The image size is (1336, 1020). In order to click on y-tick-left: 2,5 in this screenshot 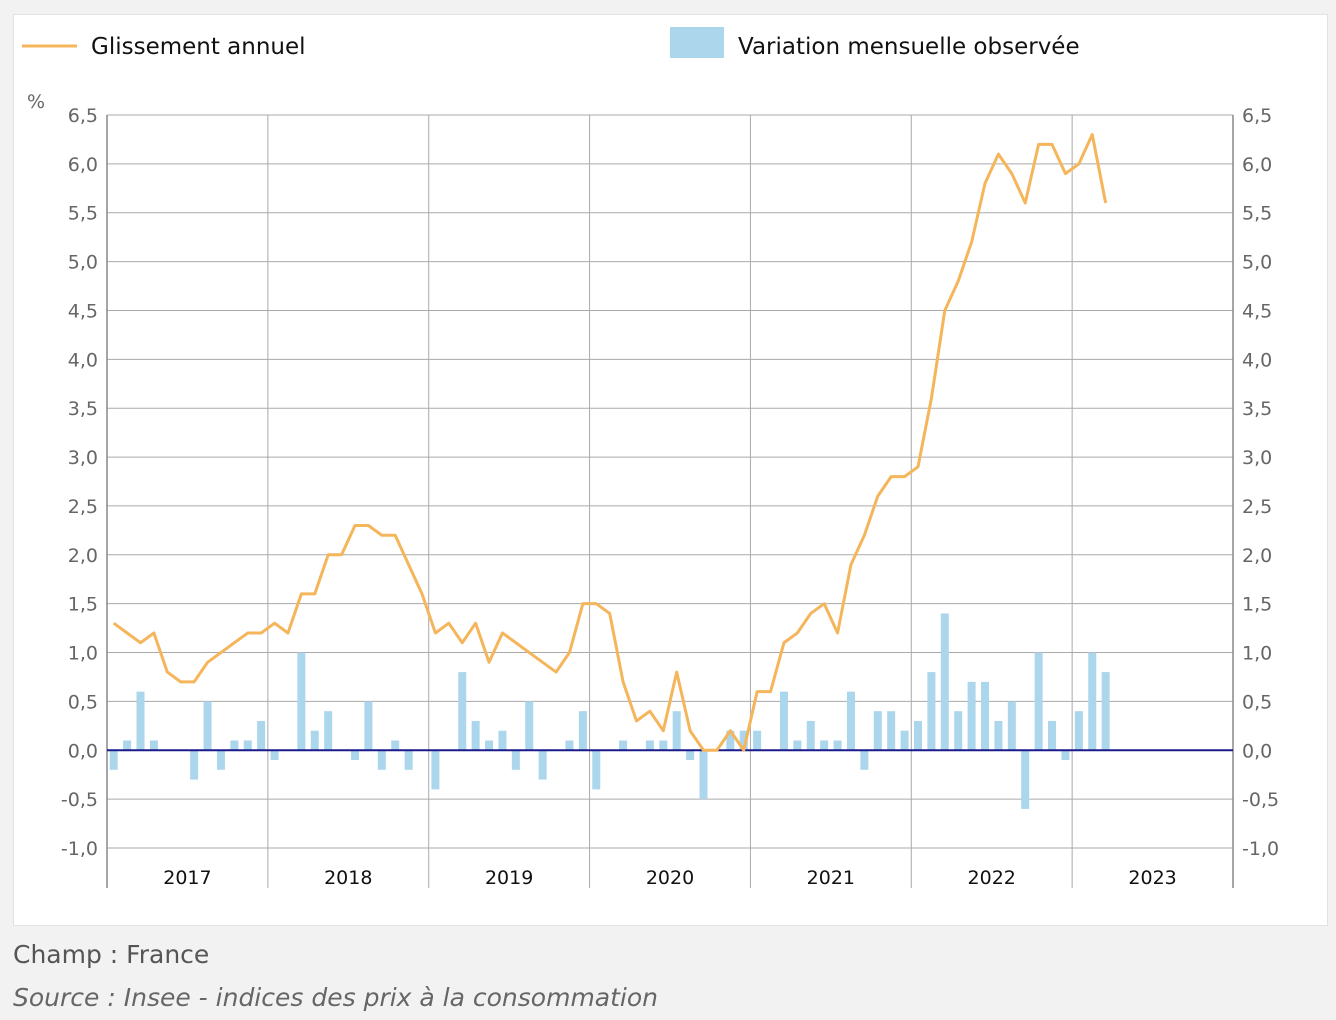, I will do `click(83, 507)`.